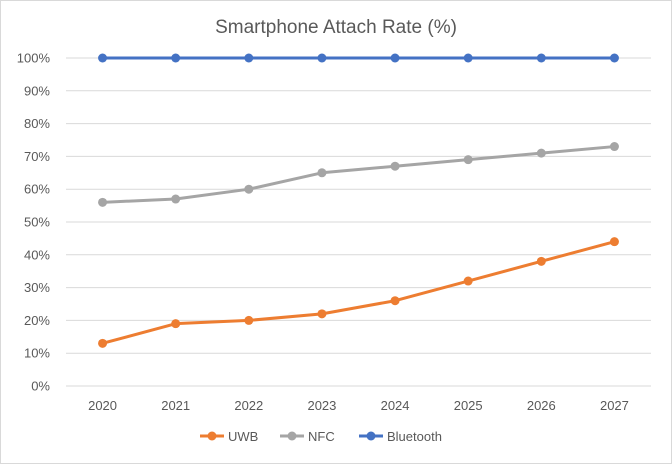 The image size is (672, 464). I want to click on x-tick-label: 2021, so click(175, 405).